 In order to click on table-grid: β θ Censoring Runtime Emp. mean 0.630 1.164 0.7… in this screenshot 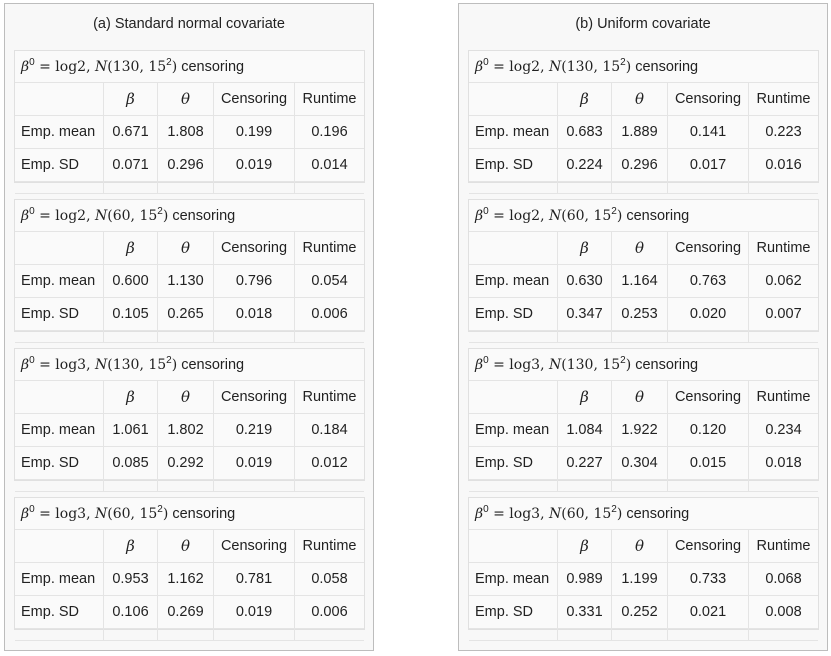, I will do `click(643, 287)`.